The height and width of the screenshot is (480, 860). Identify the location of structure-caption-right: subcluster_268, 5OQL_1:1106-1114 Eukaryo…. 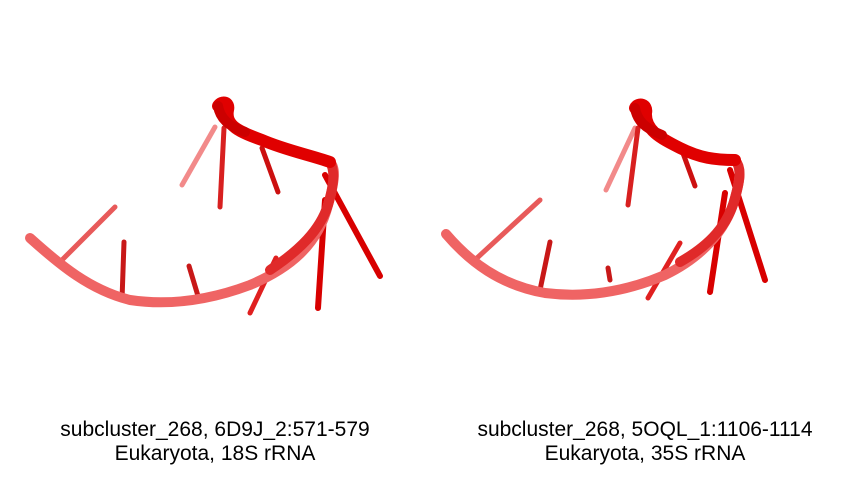
(645, 442).